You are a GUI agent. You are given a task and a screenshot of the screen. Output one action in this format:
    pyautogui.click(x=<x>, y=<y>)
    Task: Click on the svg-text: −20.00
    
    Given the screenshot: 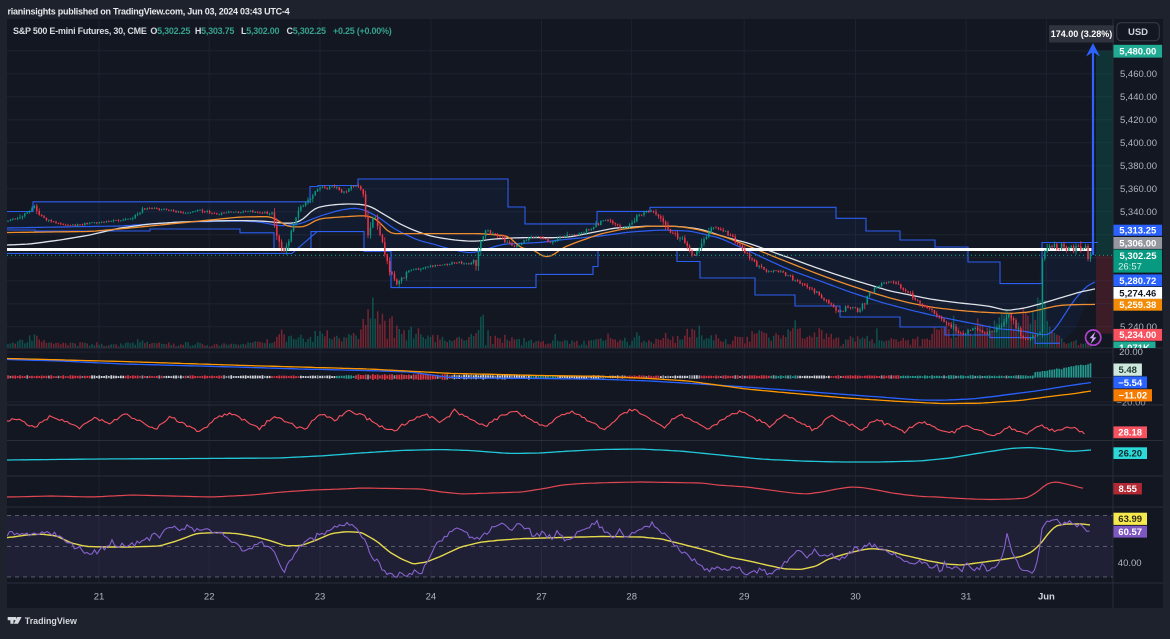 What is the action you would take?
    pyautogui.click(x=1130, y=402)
    